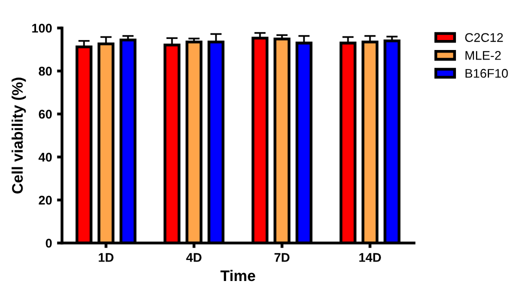 The height and width of the screenshot is (300, 519). I want to click on legend-label: B16F10, so click(487, 73).